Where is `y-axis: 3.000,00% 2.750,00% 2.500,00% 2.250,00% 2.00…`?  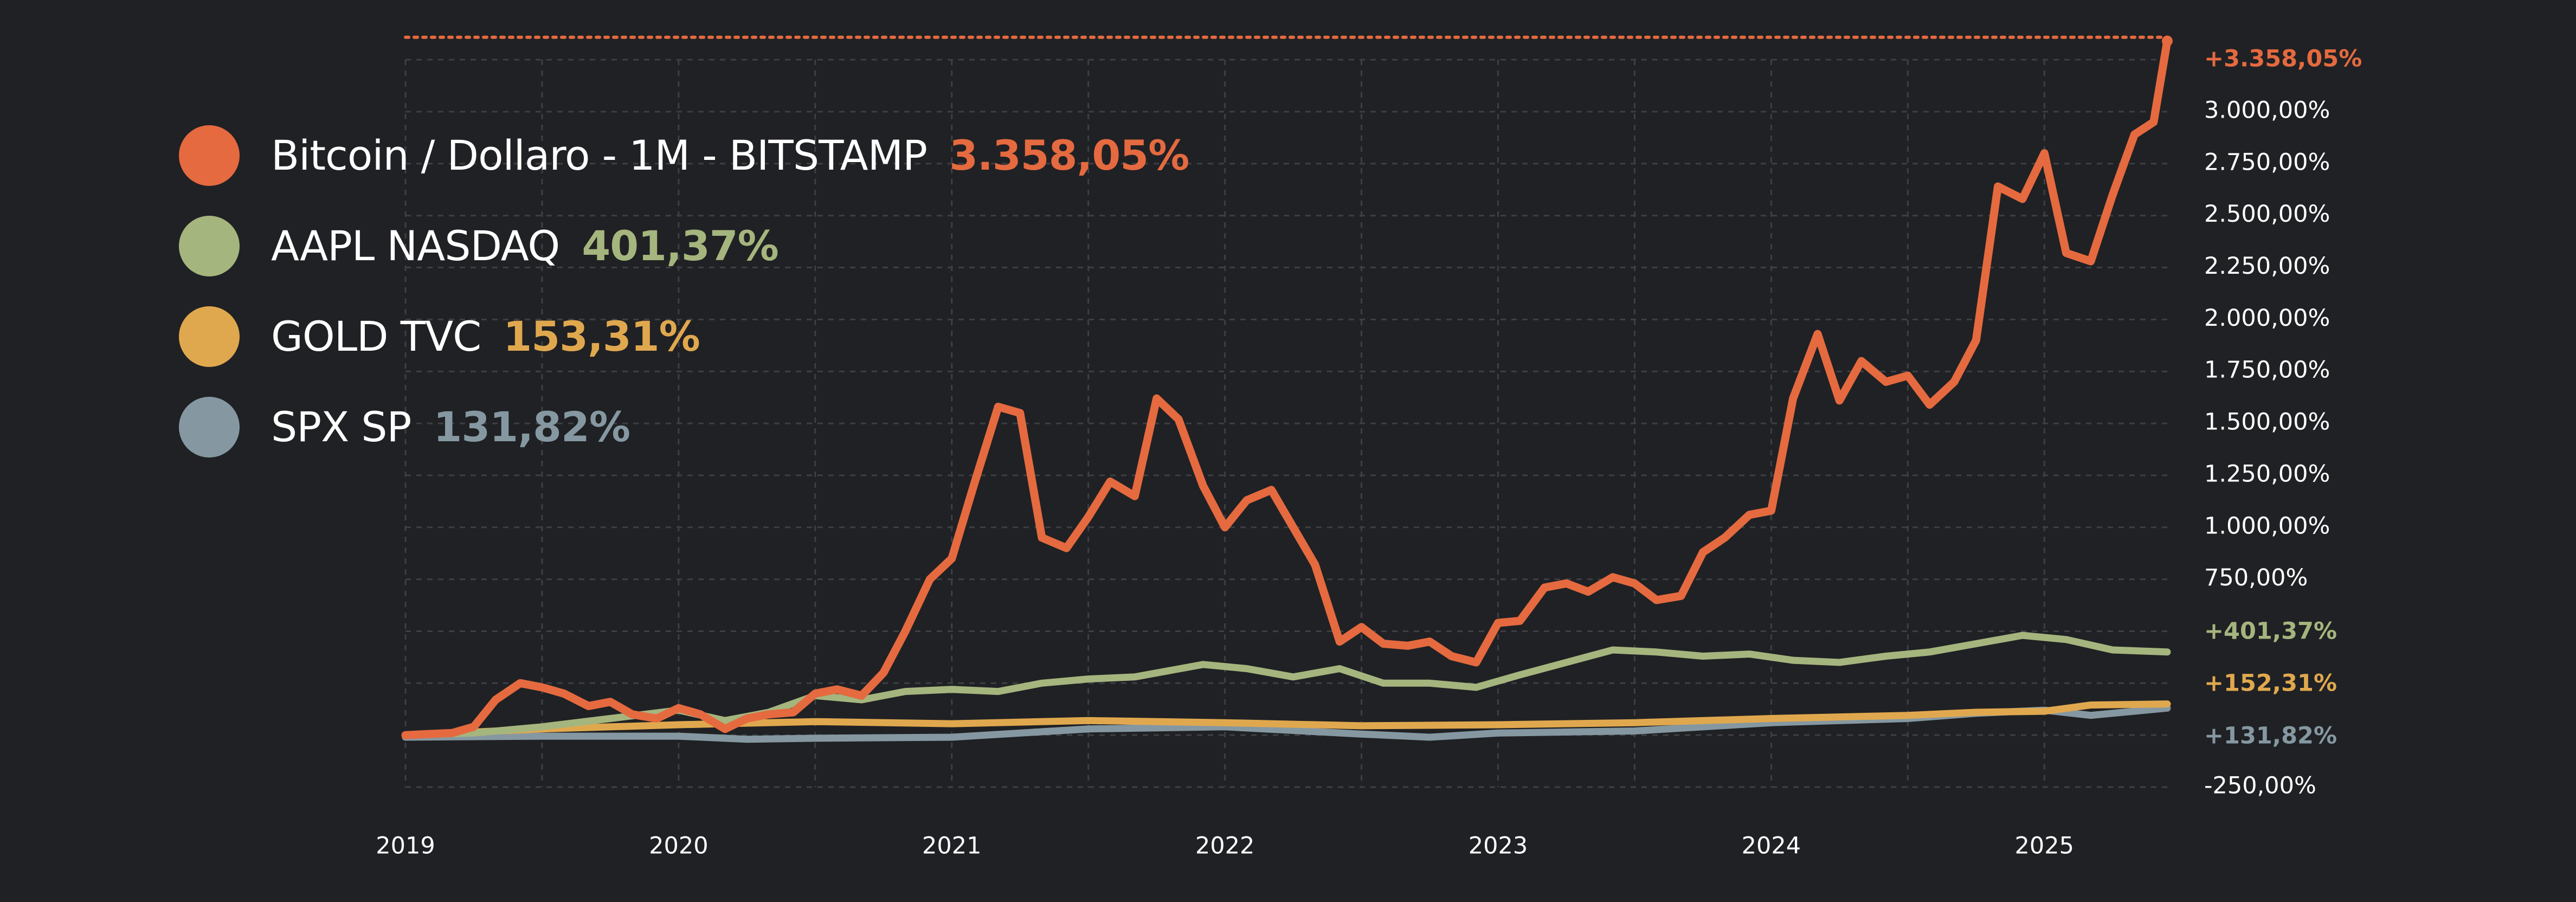 y-axis: 3.000,00% 2.750,00% 2.500,00% 2.250,00% 2.00… is located at coordinates (2267, 448).